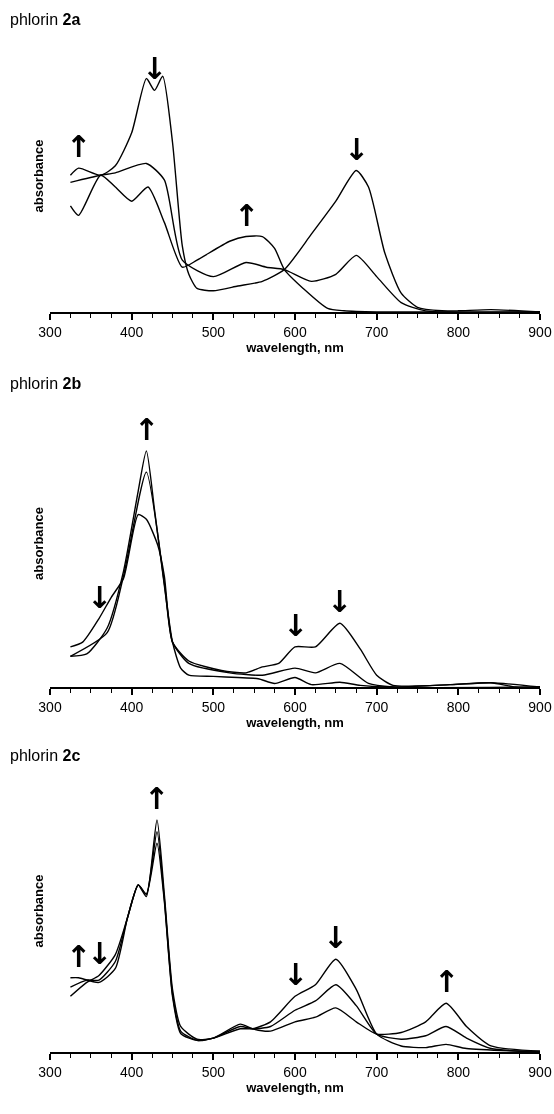  Describe the element at coordinates (45, 755) in the screenshot. I see `chart-title: phlorin 2c` at that location.